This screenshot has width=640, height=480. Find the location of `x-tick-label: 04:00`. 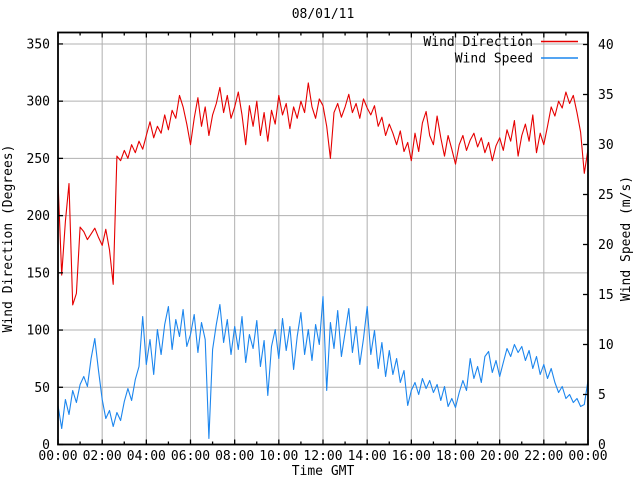

x-tick-label: 04:00 is located at coordinates (146, 456).